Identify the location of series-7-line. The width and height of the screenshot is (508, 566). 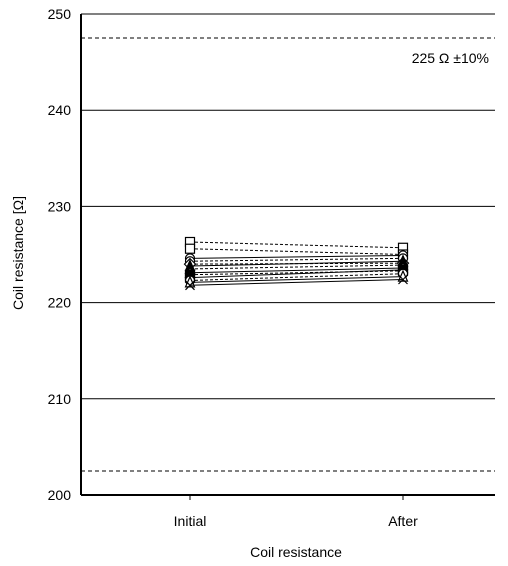
(296, 270).